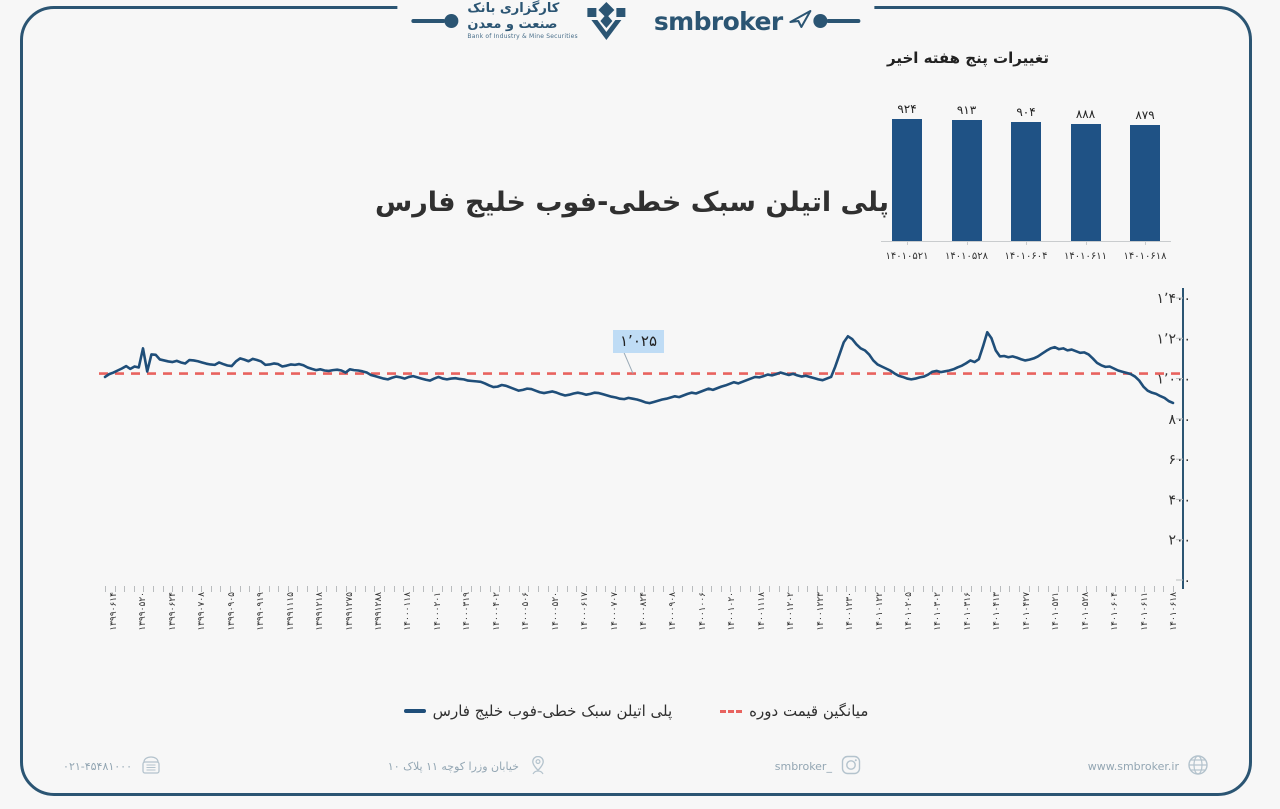 This screenshot has height=809, width=1280. I want to click on x-axis-label: ۱۴۰۰۰۹۰۸, so click(673, 611).